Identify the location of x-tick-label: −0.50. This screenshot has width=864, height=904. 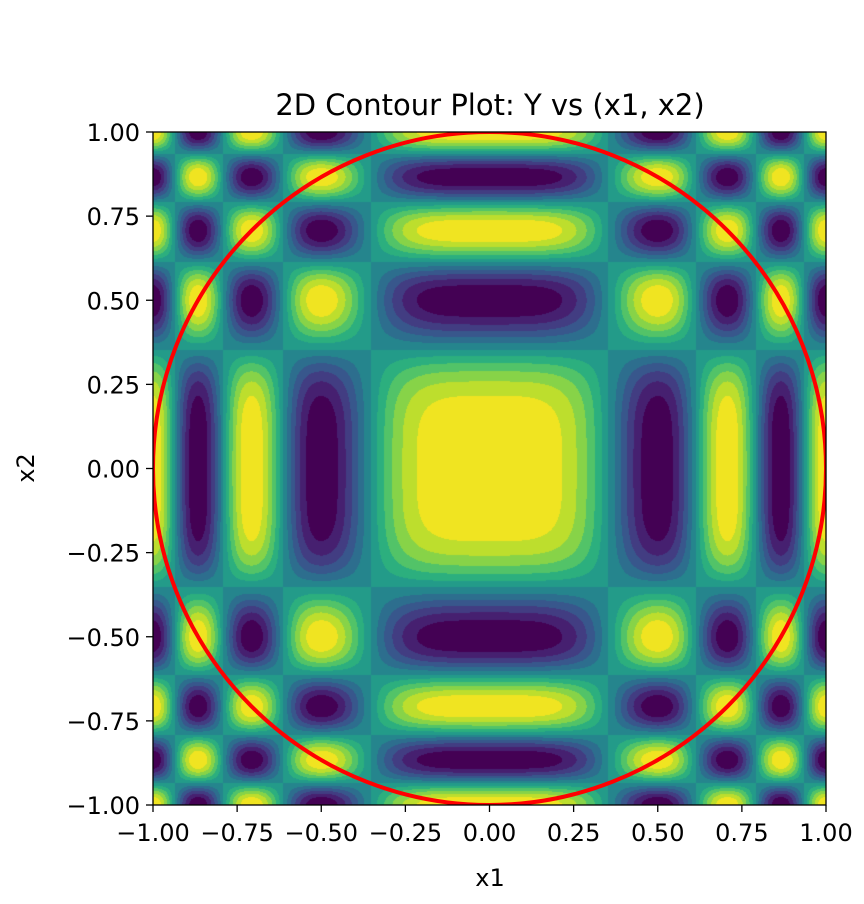
(321, 833).